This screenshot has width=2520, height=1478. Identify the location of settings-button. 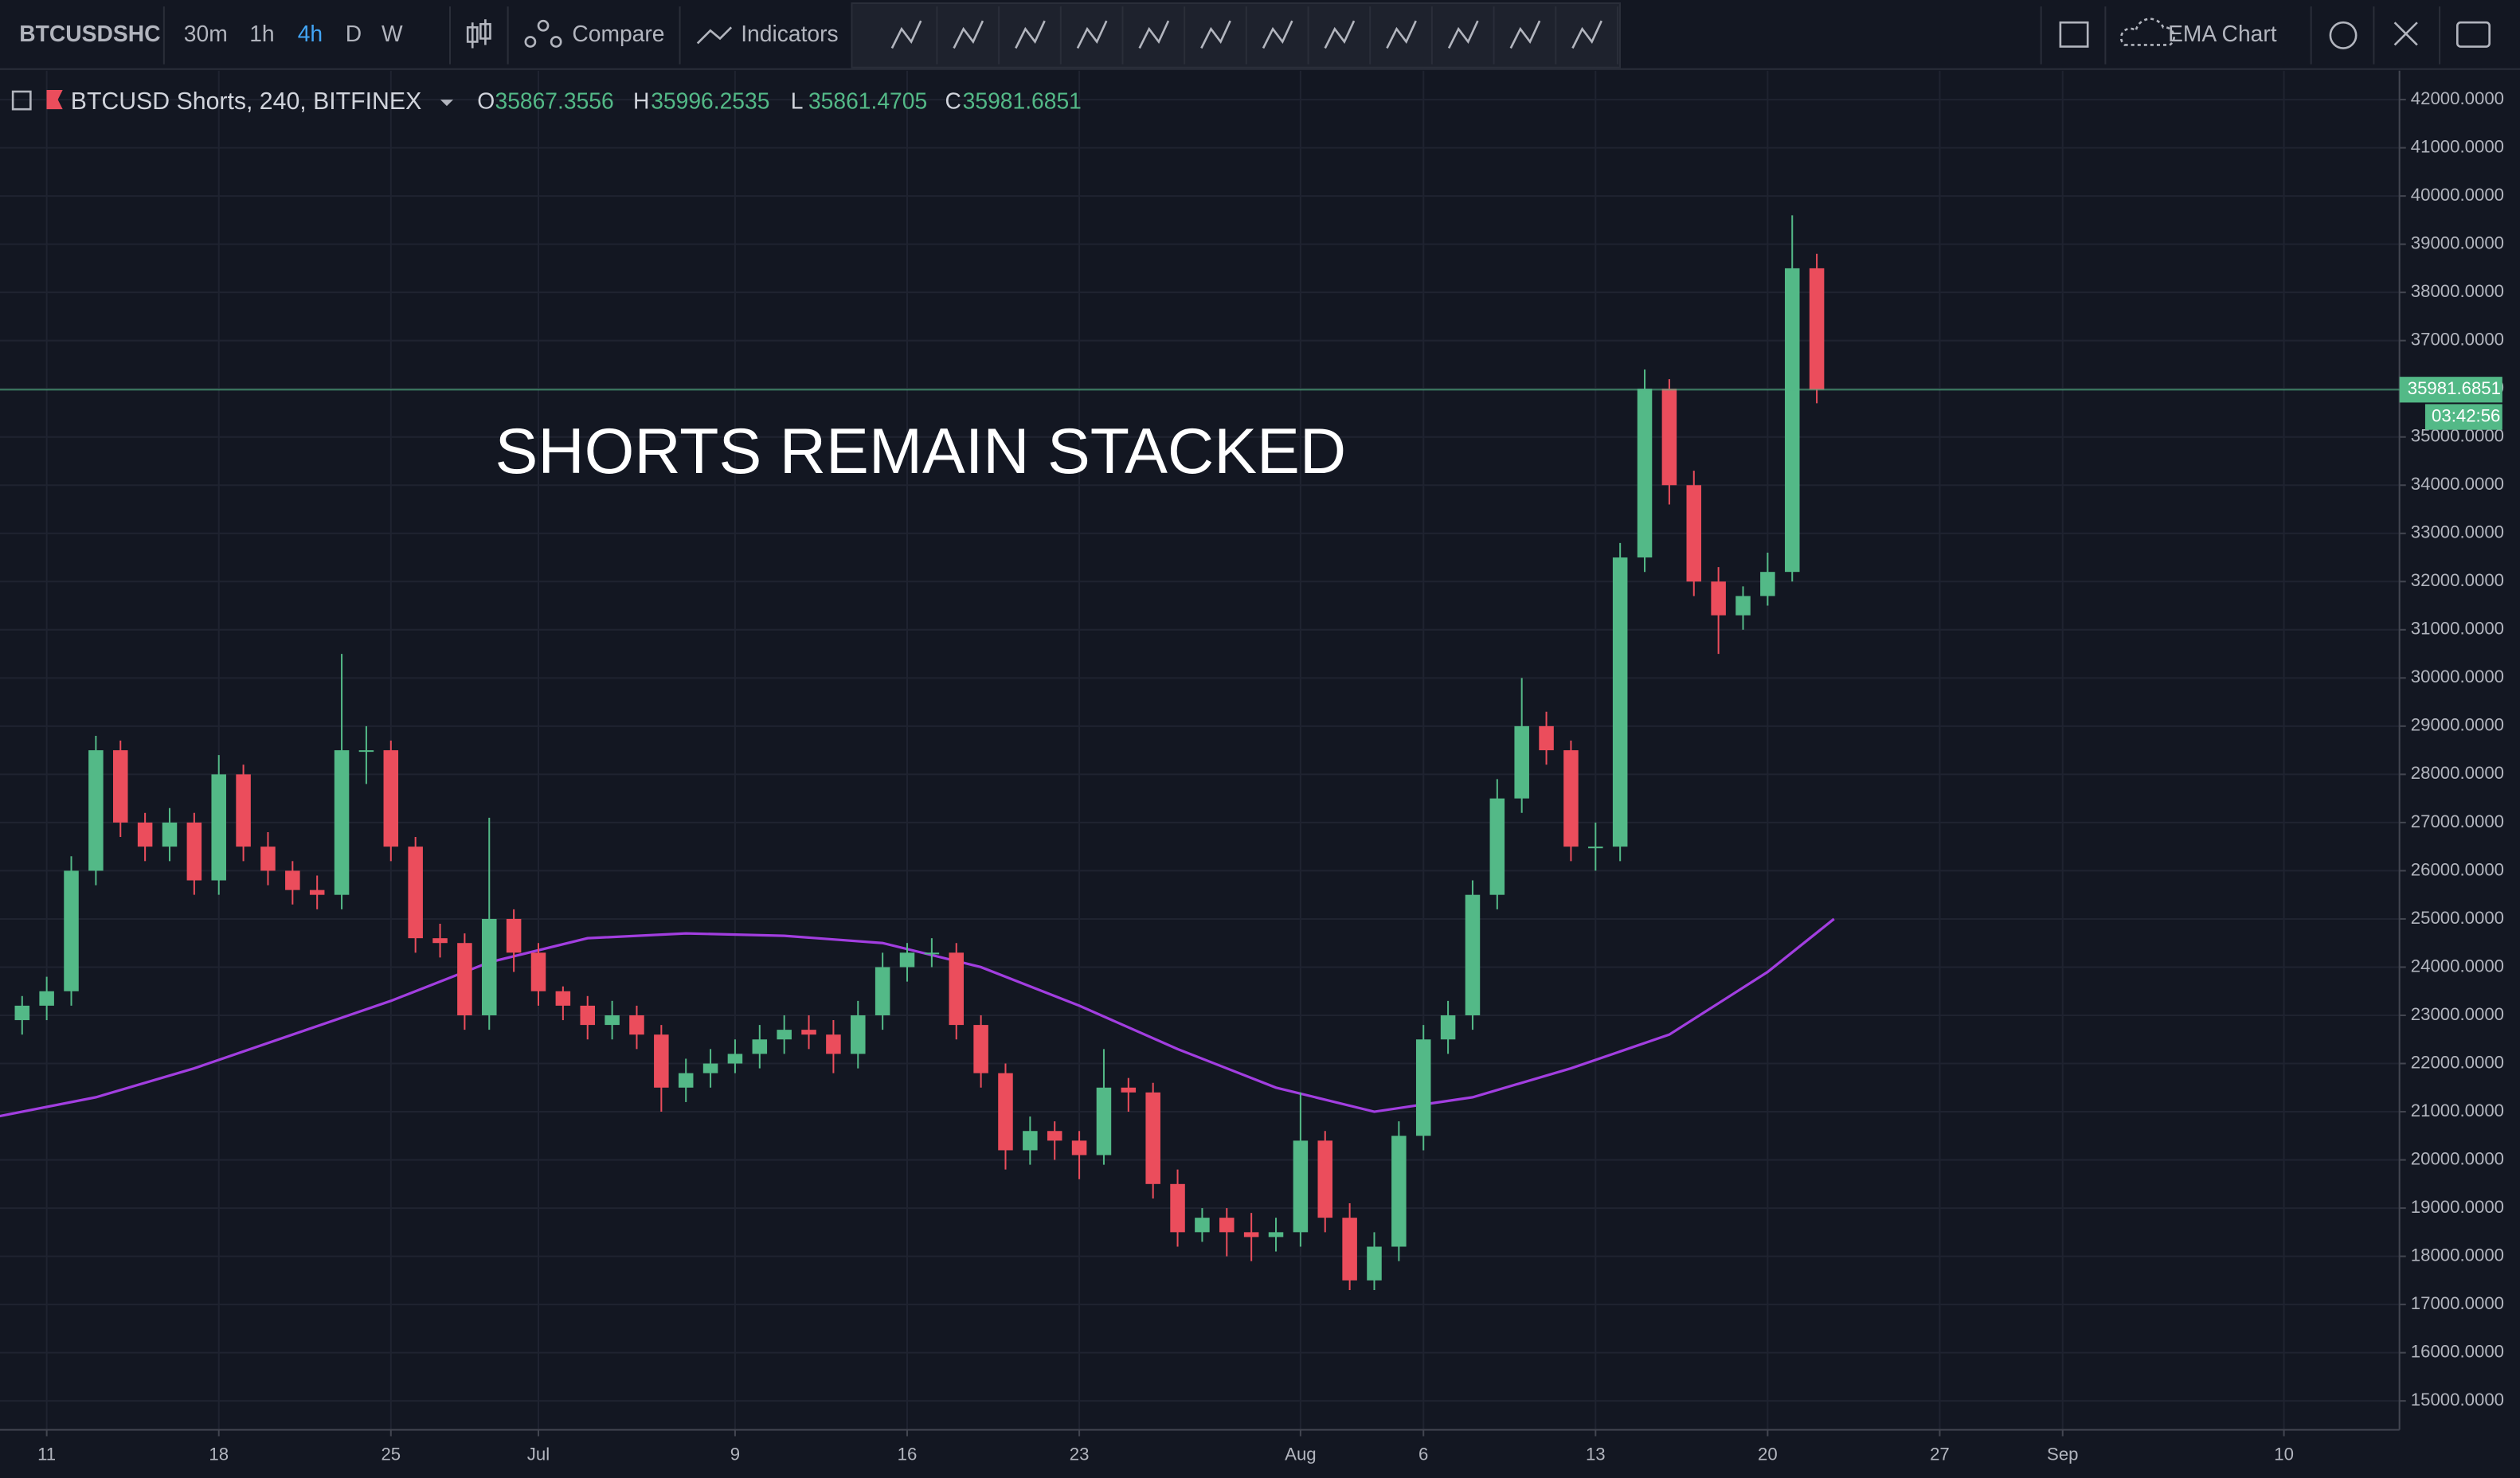
(2343, 35).